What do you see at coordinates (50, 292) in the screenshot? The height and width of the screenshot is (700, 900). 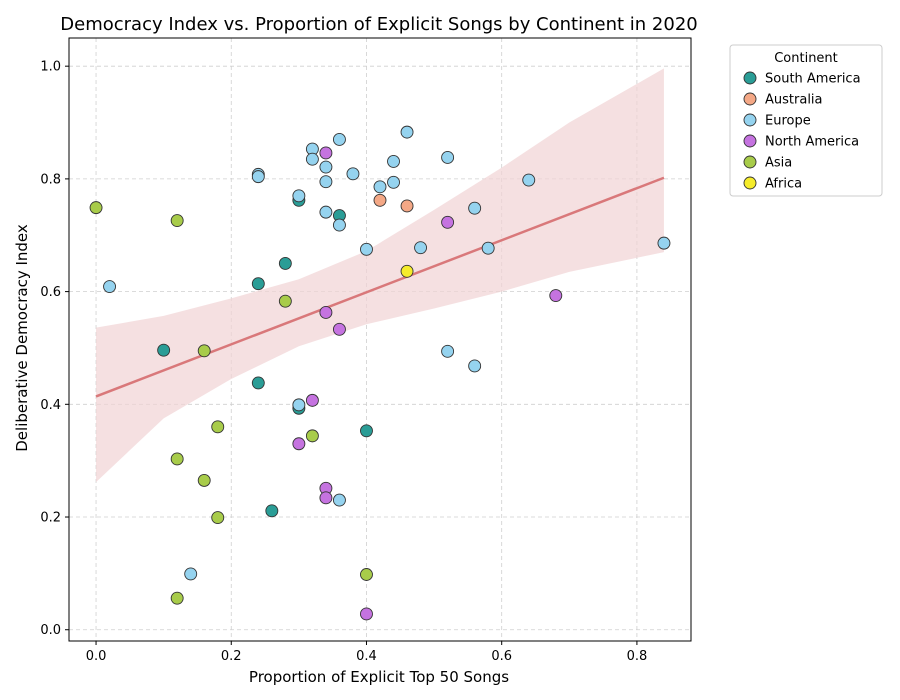 I see `y-tick-label-3: 0.6` at bounding box center [50, 292].